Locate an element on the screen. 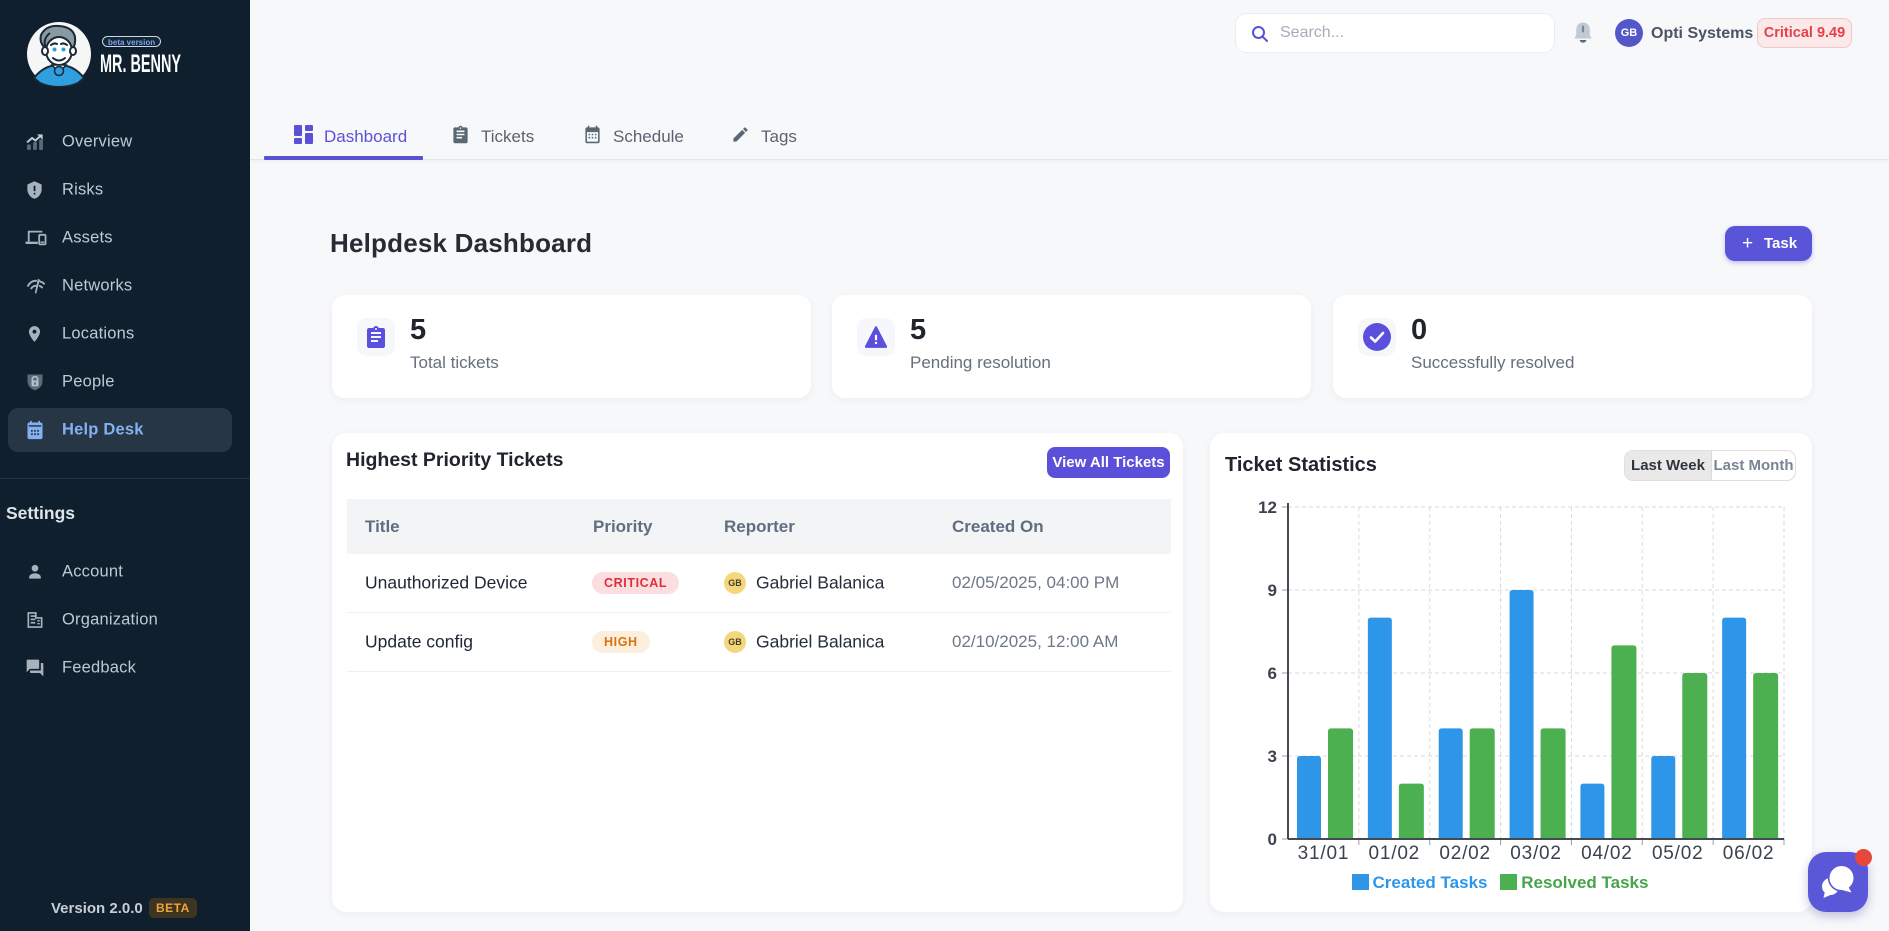 This screenshot has width=1889, height=931. svg-text: 05/02 is located at coordinates (1678, 853).